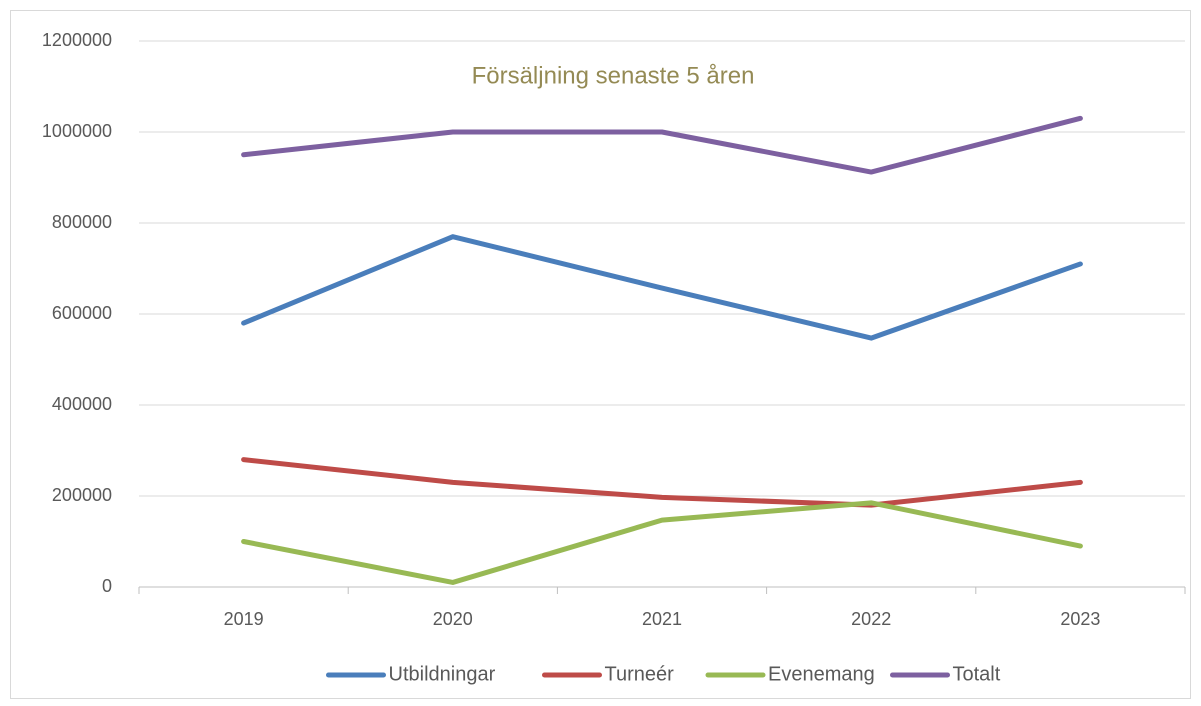 Image resolution: width=1201 pixels, height=706 pixels. Describe the element at coordinates (82, 222) in the screenshot. I see `y-tick-label: 800000` at that location.